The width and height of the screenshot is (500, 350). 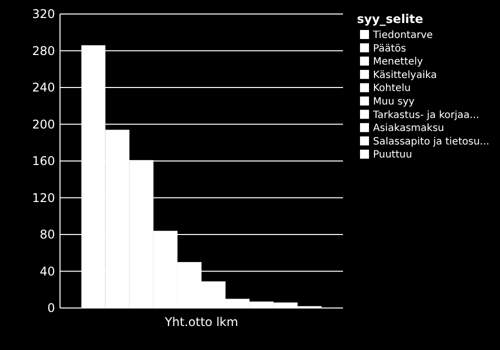 I want to click on legend-title: syy_selite, so click(x=390, y=19).